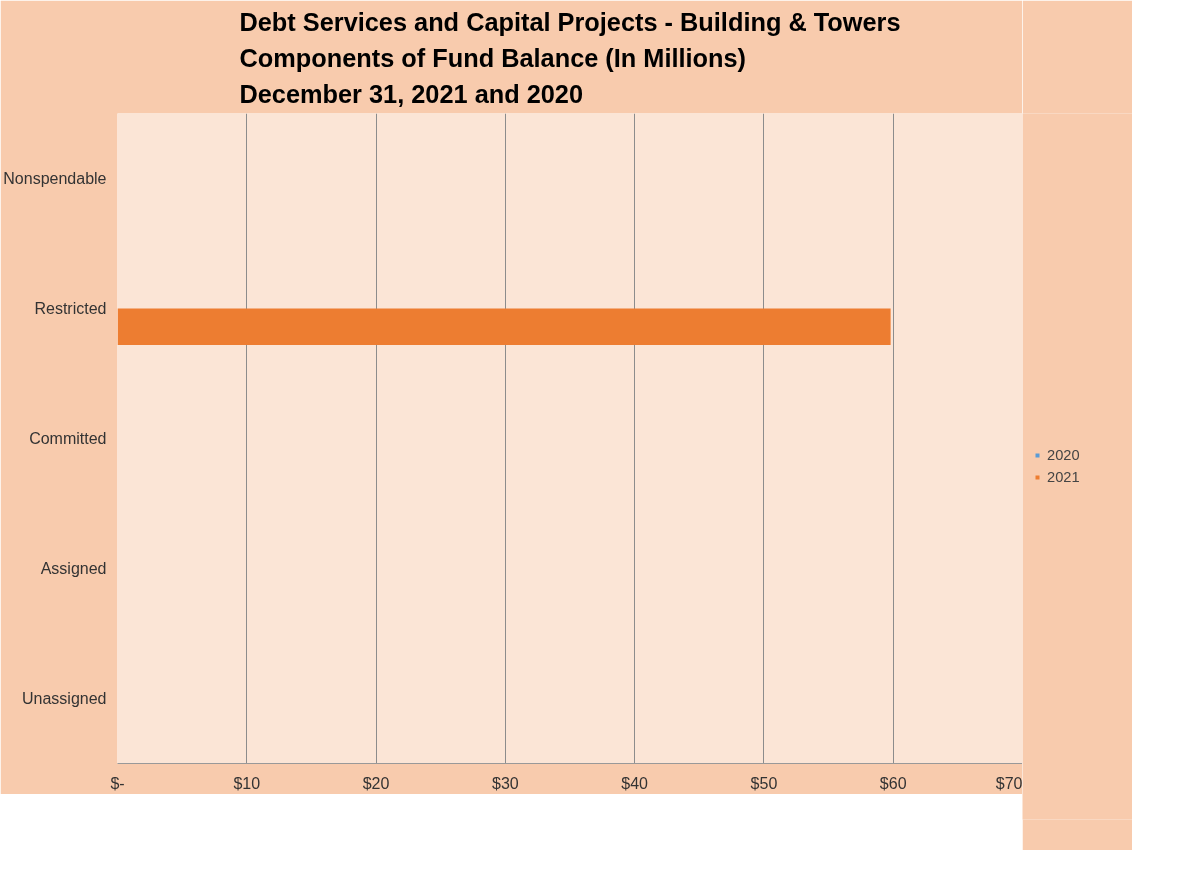 The width and height of the screenshot is (1189, 890). I want to click on x-tick-label: $-, so click(117, 783).